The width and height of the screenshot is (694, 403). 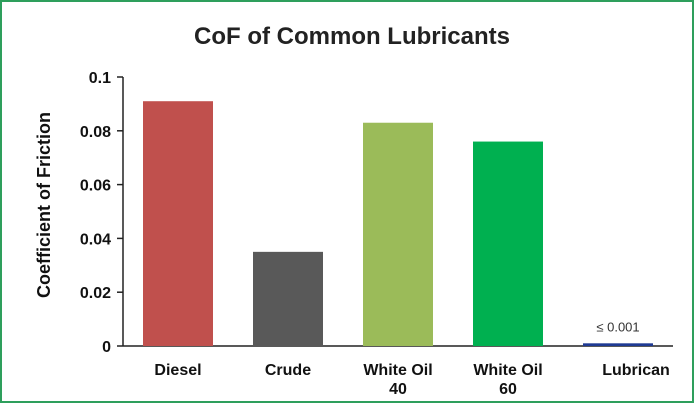 I want to click on y-tick-label: 0.08, so click(x=95, y=132).